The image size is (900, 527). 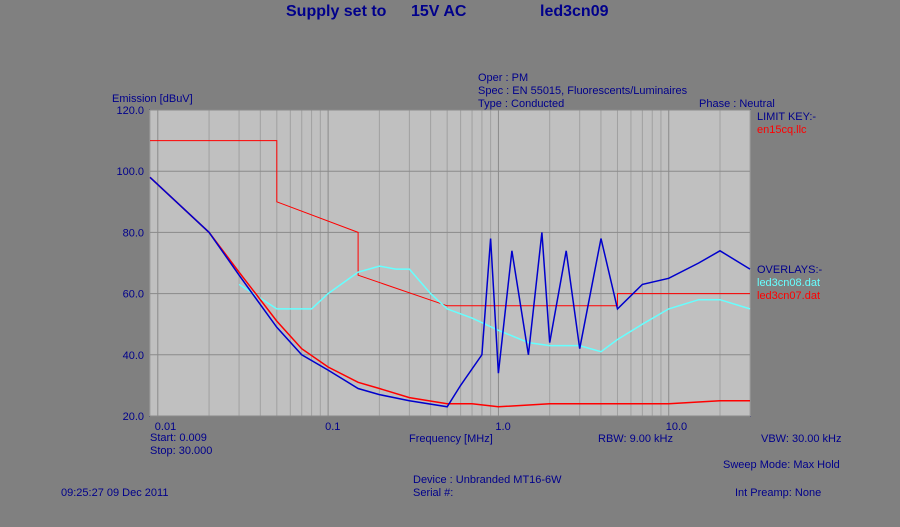 What do you see at coordinates (521, 104) in the screenshot?
I see `type-info: Type : Conducted` at bounding box center [521, 104].